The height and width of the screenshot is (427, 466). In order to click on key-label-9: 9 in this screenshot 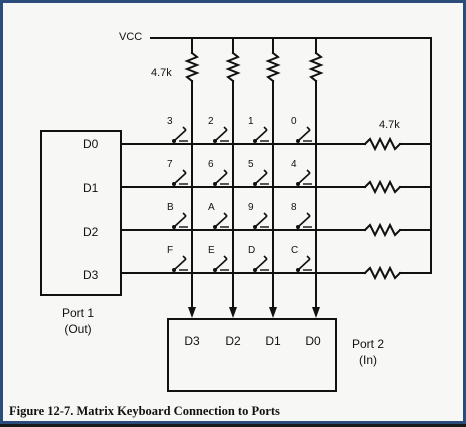, I will do `click(251, 207)`.